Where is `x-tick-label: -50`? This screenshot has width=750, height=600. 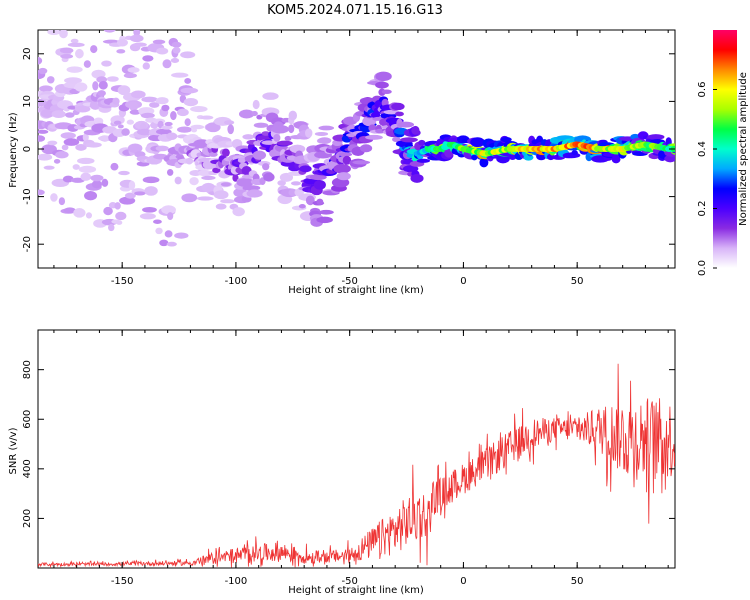
x-tick-label: -50 is located at coordinates (350, 281).